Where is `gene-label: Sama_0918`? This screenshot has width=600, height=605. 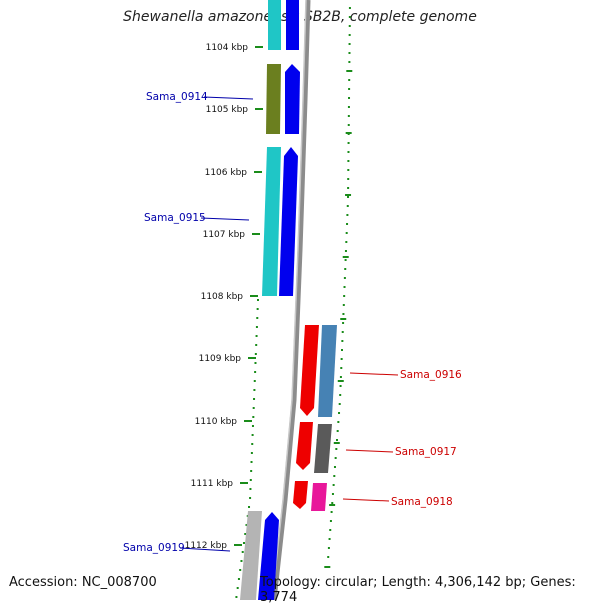 gene-label: Sama_0918 is located at coordinates (422, 502).